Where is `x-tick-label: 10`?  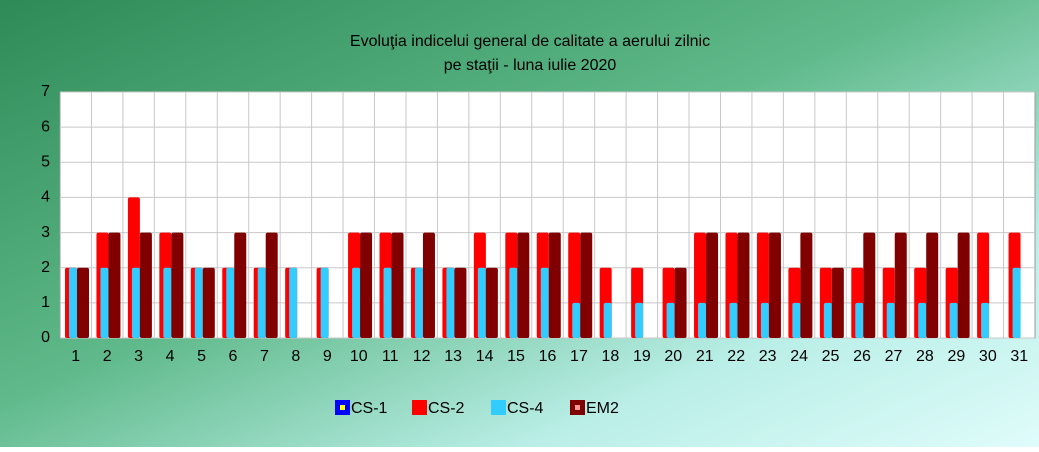 x-tick-label: 10 is located at coordinates (359, 356).